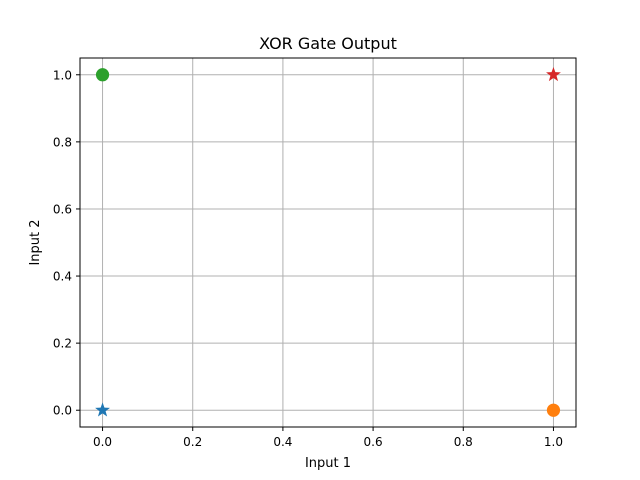 This screenshot has height=480, width=640. What do you see at coordinates (282, 442) in the screenshot?
I see `x-tick-label: 0.4` at bounding box center [282, 442].